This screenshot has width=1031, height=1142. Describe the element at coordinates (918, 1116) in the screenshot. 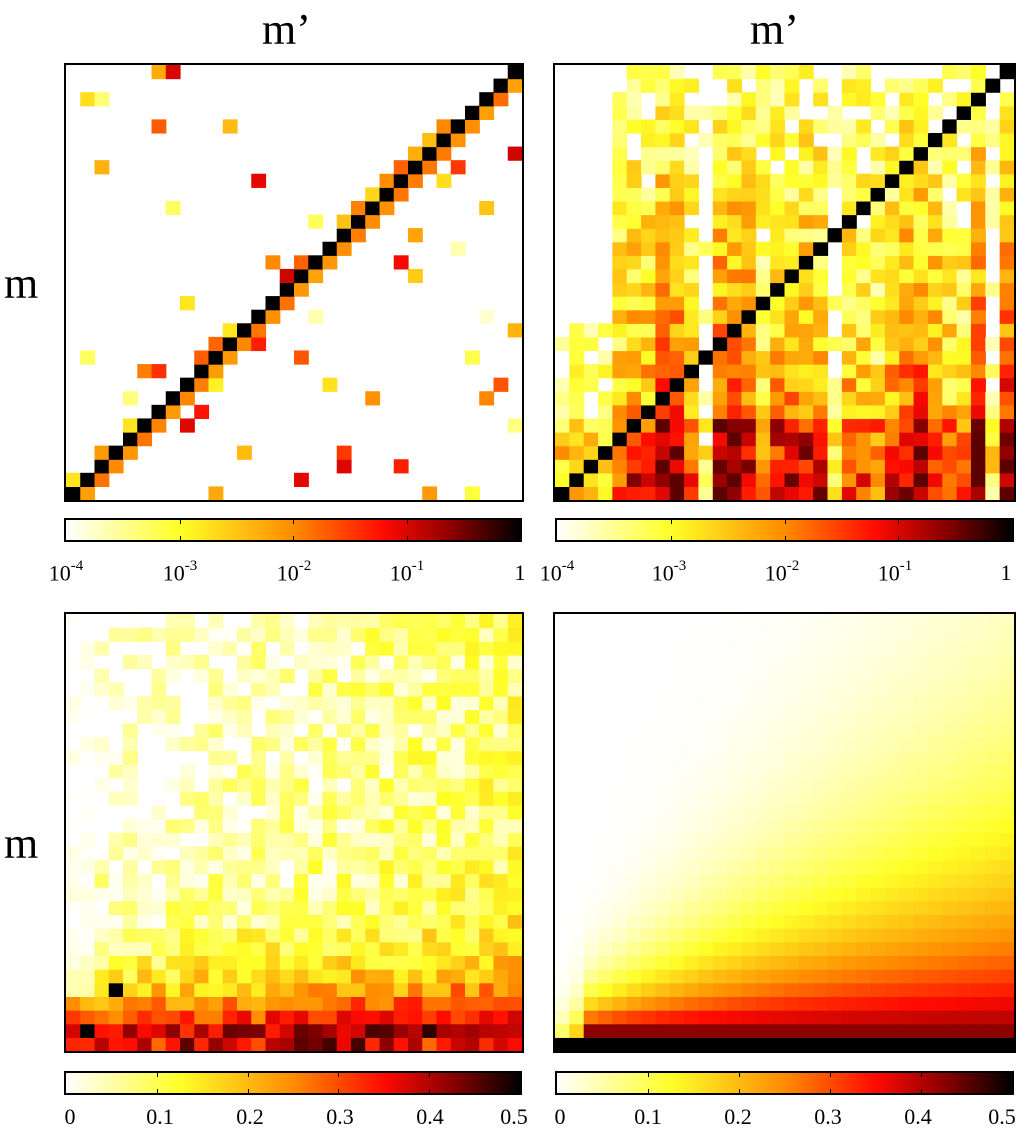

I see `cb-br-tick-4: 0.4` at that location.